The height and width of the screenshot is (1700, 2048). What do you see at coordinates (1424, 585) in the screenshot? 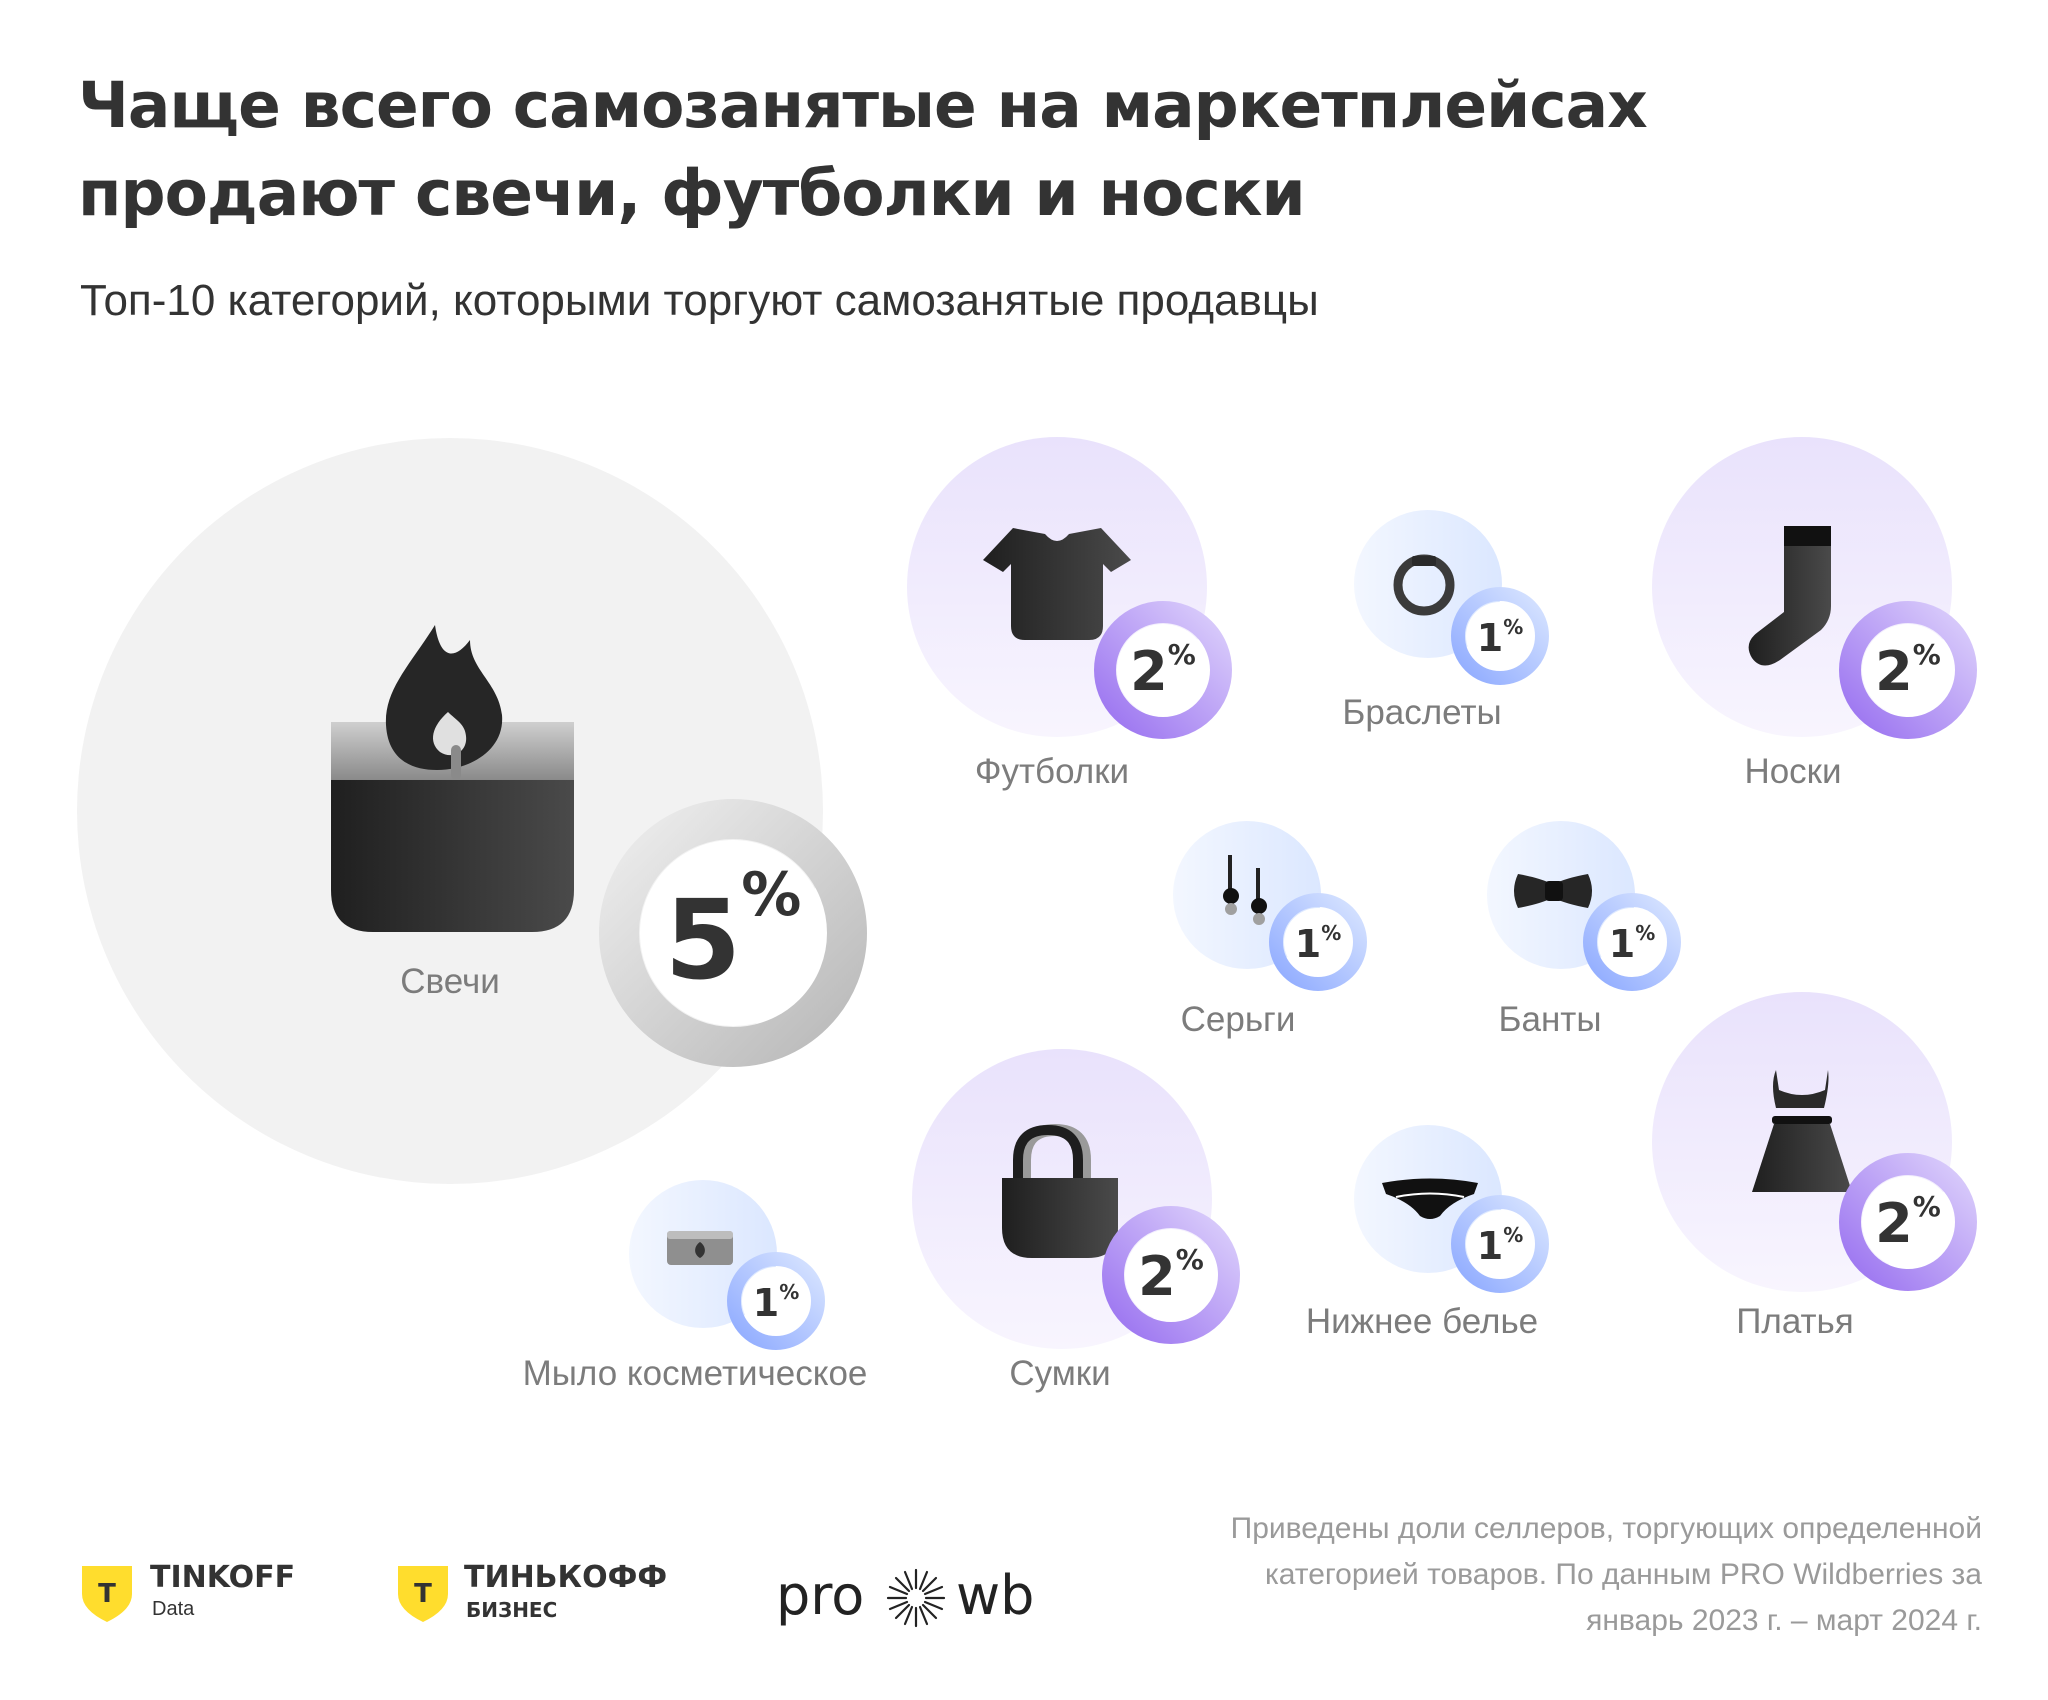
I see `bracelet-icon` at bounding box center [1424, 585].